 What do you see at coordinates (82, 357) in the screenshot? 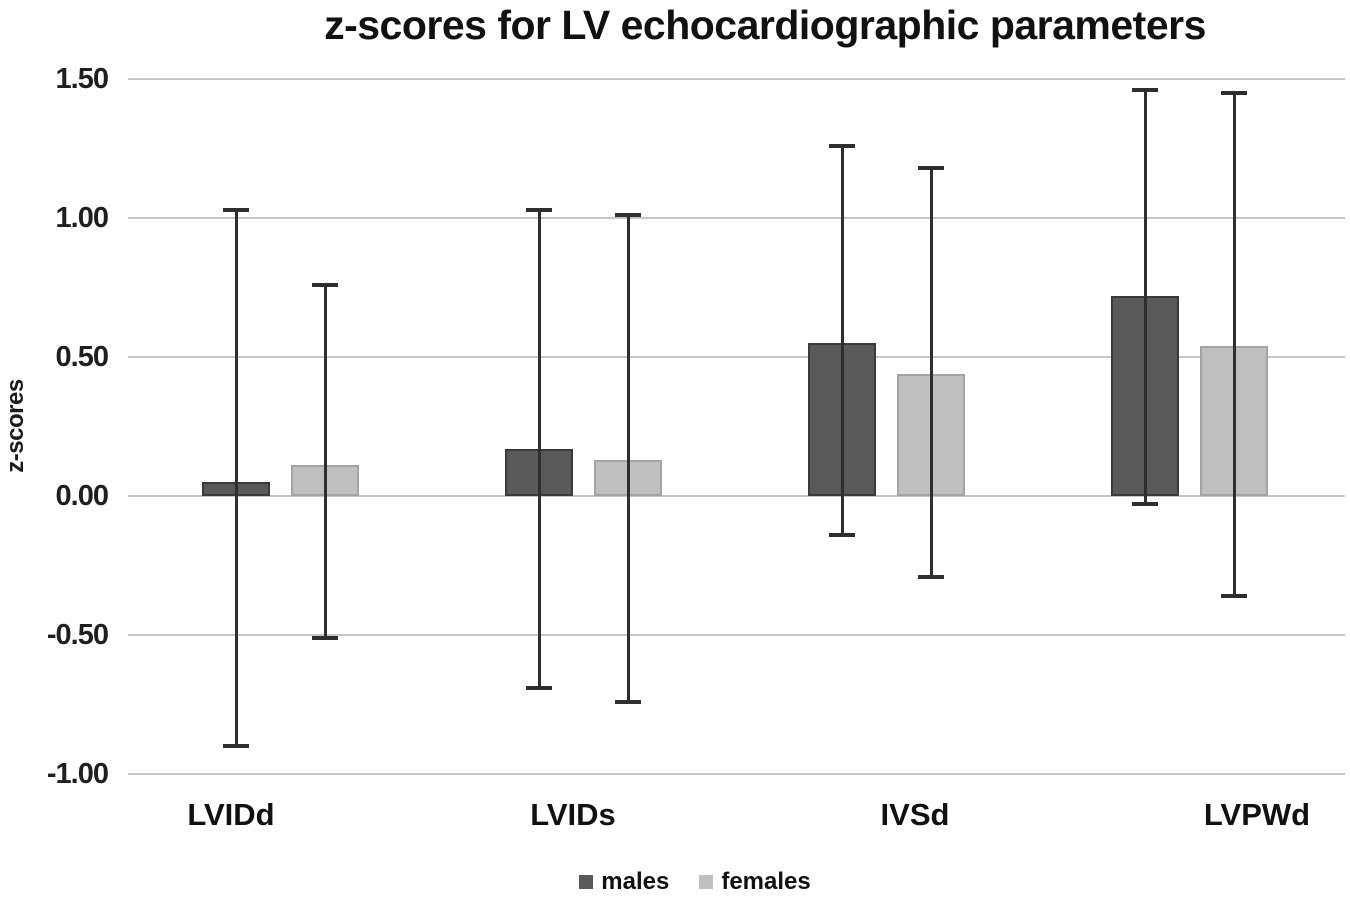
I see `y-tick-label: 0.50` at bounding box center [82, 357].